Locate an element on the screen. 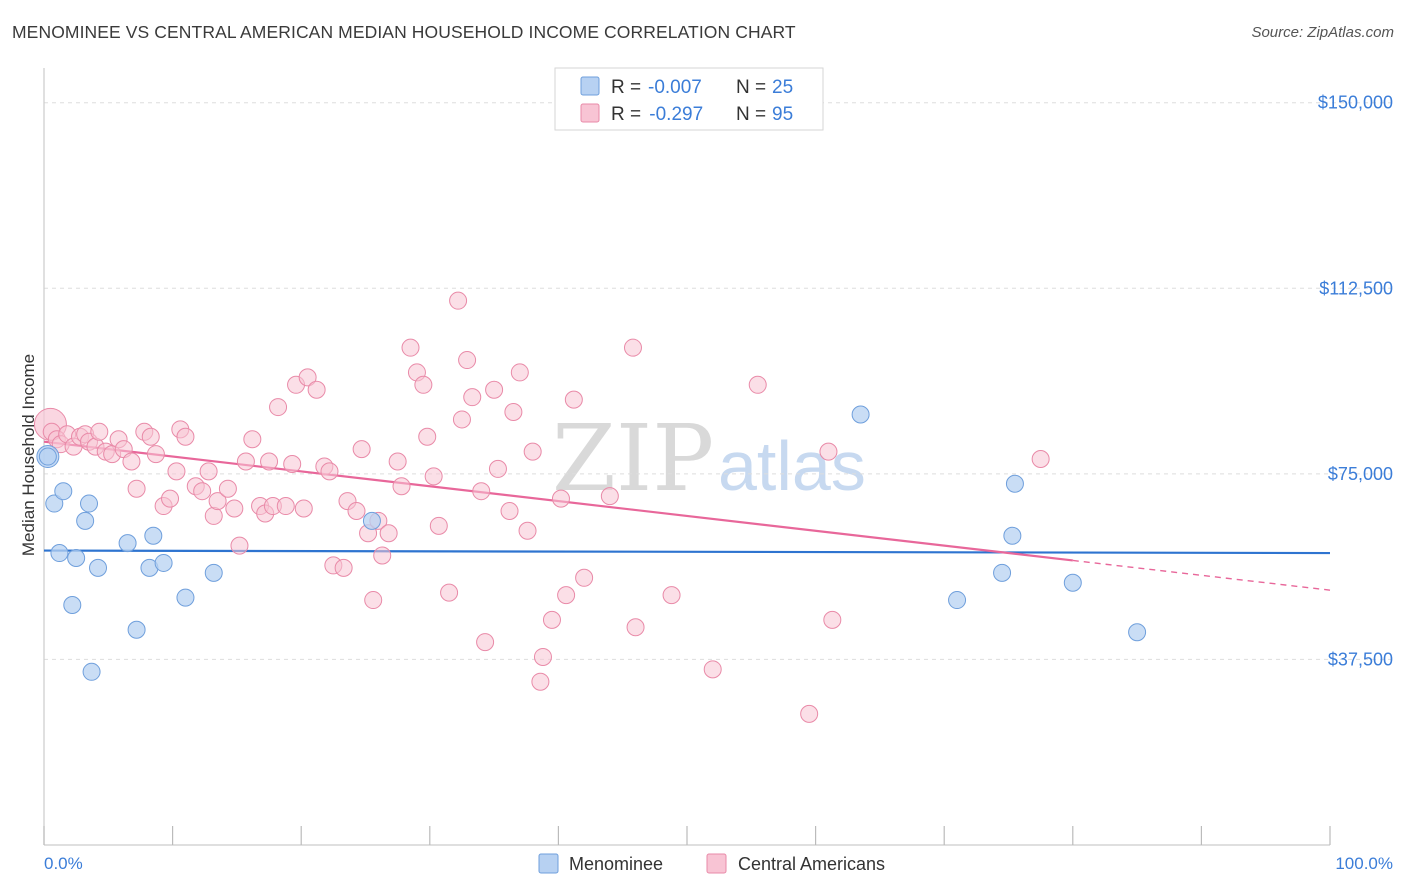 The width and height of the screenshot is (1406, 892). legend-swatch-menominee is located at coordinates (590, 86).